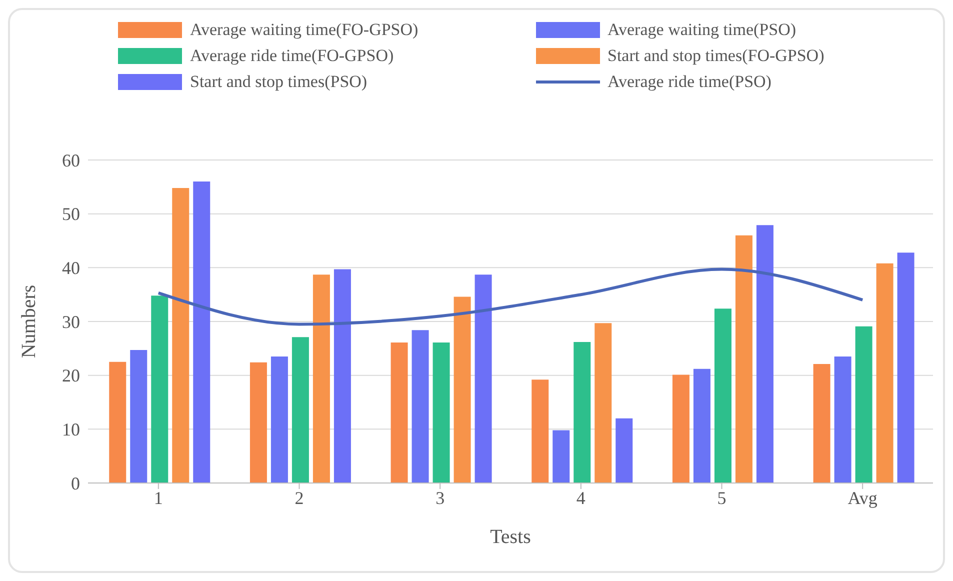  What do you see at coordinates (71, 214) in the screenshot?
I see `y-tick-label: 50` at bounding box center [71, 214].